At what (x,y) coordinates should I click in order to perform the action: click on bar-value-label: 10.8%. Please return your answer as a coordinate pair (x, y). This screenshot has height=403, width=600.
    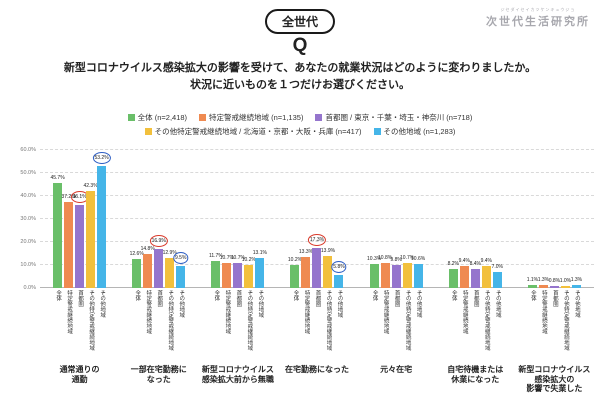
    Looking at the image, I should click on (385, 258).